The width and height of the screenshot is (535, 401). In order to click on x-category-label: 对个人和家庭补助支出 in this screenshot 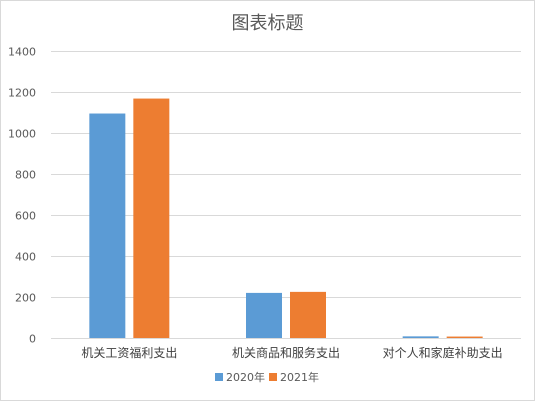, I will do `click(443, 352)`.